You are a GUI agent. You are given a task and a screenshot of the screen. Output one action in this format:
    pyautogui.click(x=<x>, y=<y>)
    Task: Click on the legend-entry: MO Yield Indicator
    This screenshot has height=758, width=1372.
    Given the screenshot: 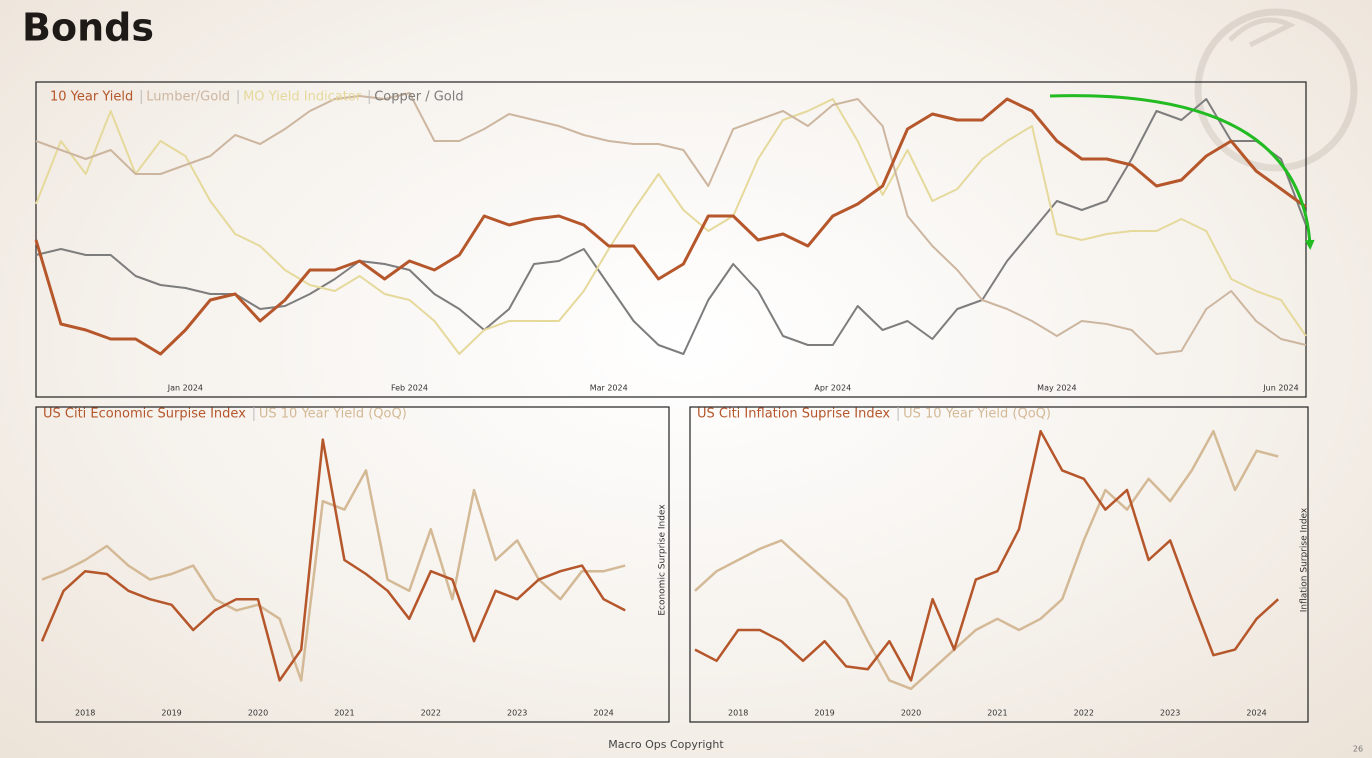 What is the action you would take?
    pyautogui.click(x=302, y=97)
    